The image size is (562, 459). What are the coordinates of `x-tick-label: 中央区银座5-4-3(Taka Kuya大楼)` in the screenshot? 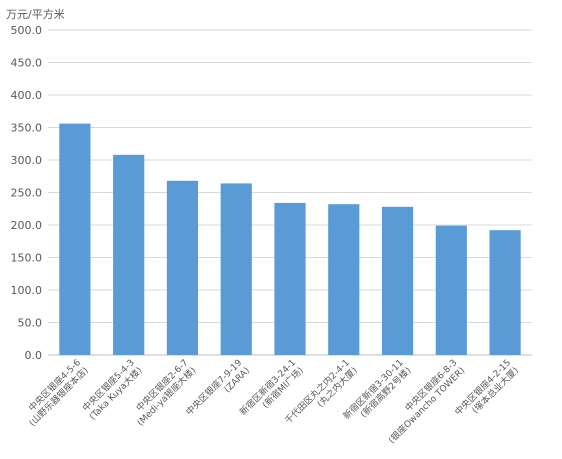 It's located at (112, 390).